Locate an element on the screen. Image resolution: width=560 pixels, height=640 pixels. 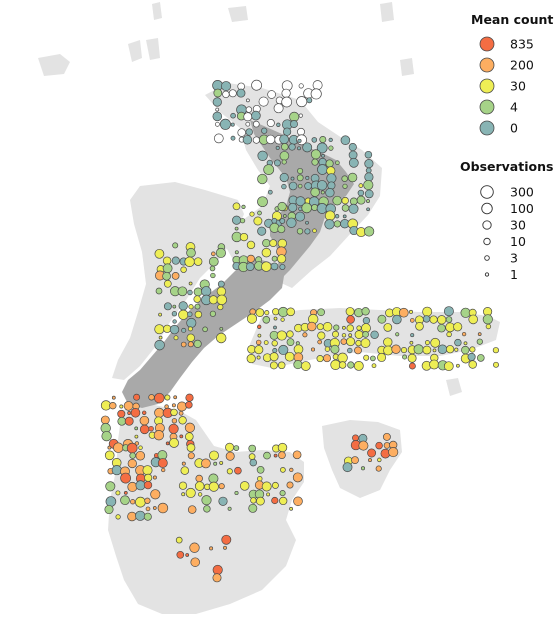
legend-observation-label: 30 is located at coordinates (518, 225).